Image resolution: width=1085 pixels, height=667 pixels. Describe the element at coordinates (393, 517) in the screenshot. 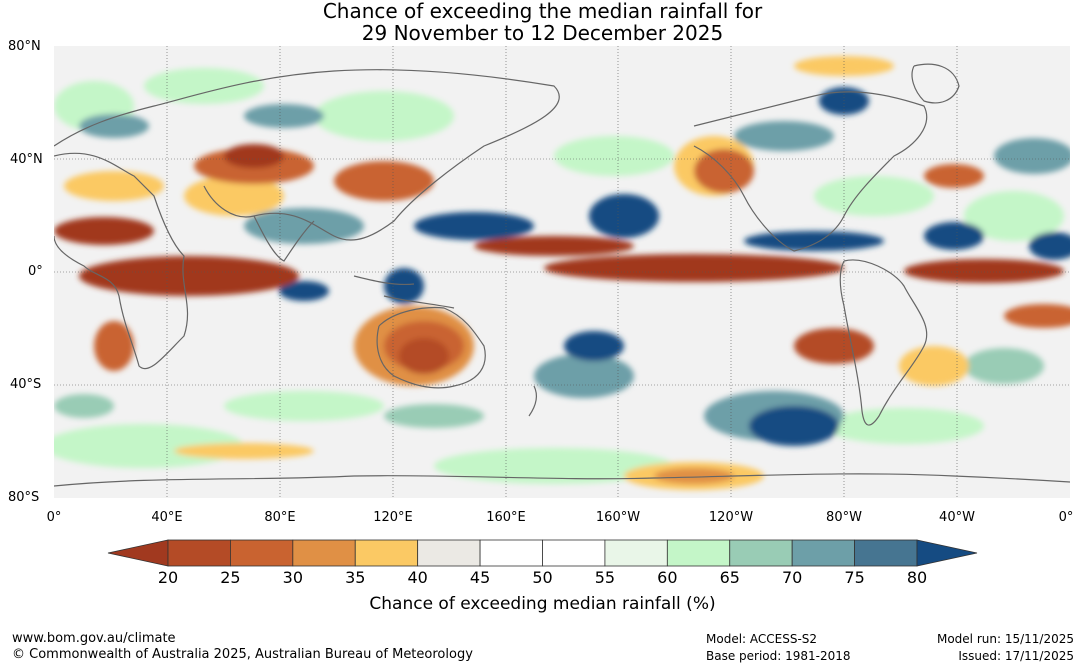

I see `lon-label-120e: 120°E` at that location.